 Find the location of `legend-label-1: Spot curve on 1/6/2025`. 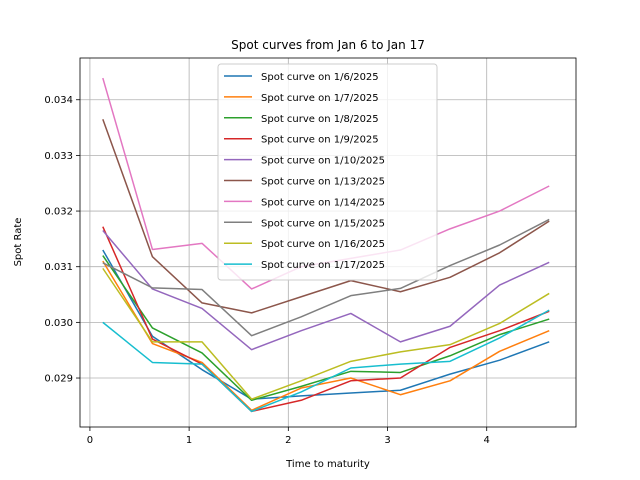

legend-label-1: Spot curve on 1/6/2025 is located at coordinates (320, 77).